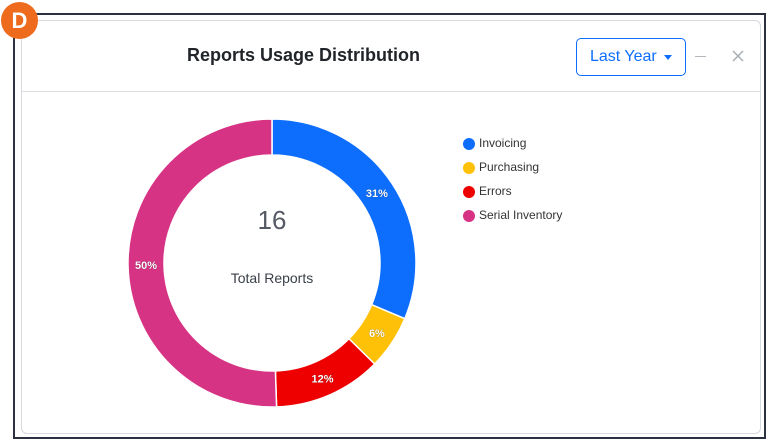 This screenshot has height=442, width=770. I want to click on caret-down-icon, so click(668, 57).